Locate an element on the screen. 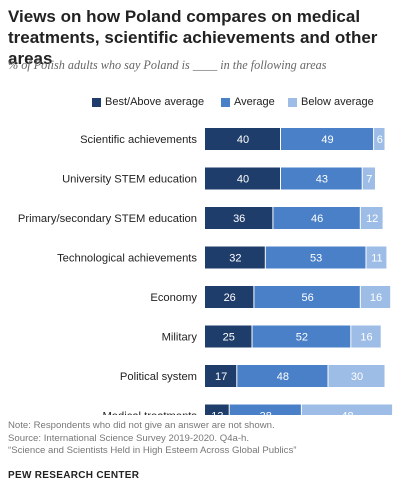 The height and width of the screenshot is (496, 420). data-label-average-medical-treatments: 38 is located at coordinates (266, 413).